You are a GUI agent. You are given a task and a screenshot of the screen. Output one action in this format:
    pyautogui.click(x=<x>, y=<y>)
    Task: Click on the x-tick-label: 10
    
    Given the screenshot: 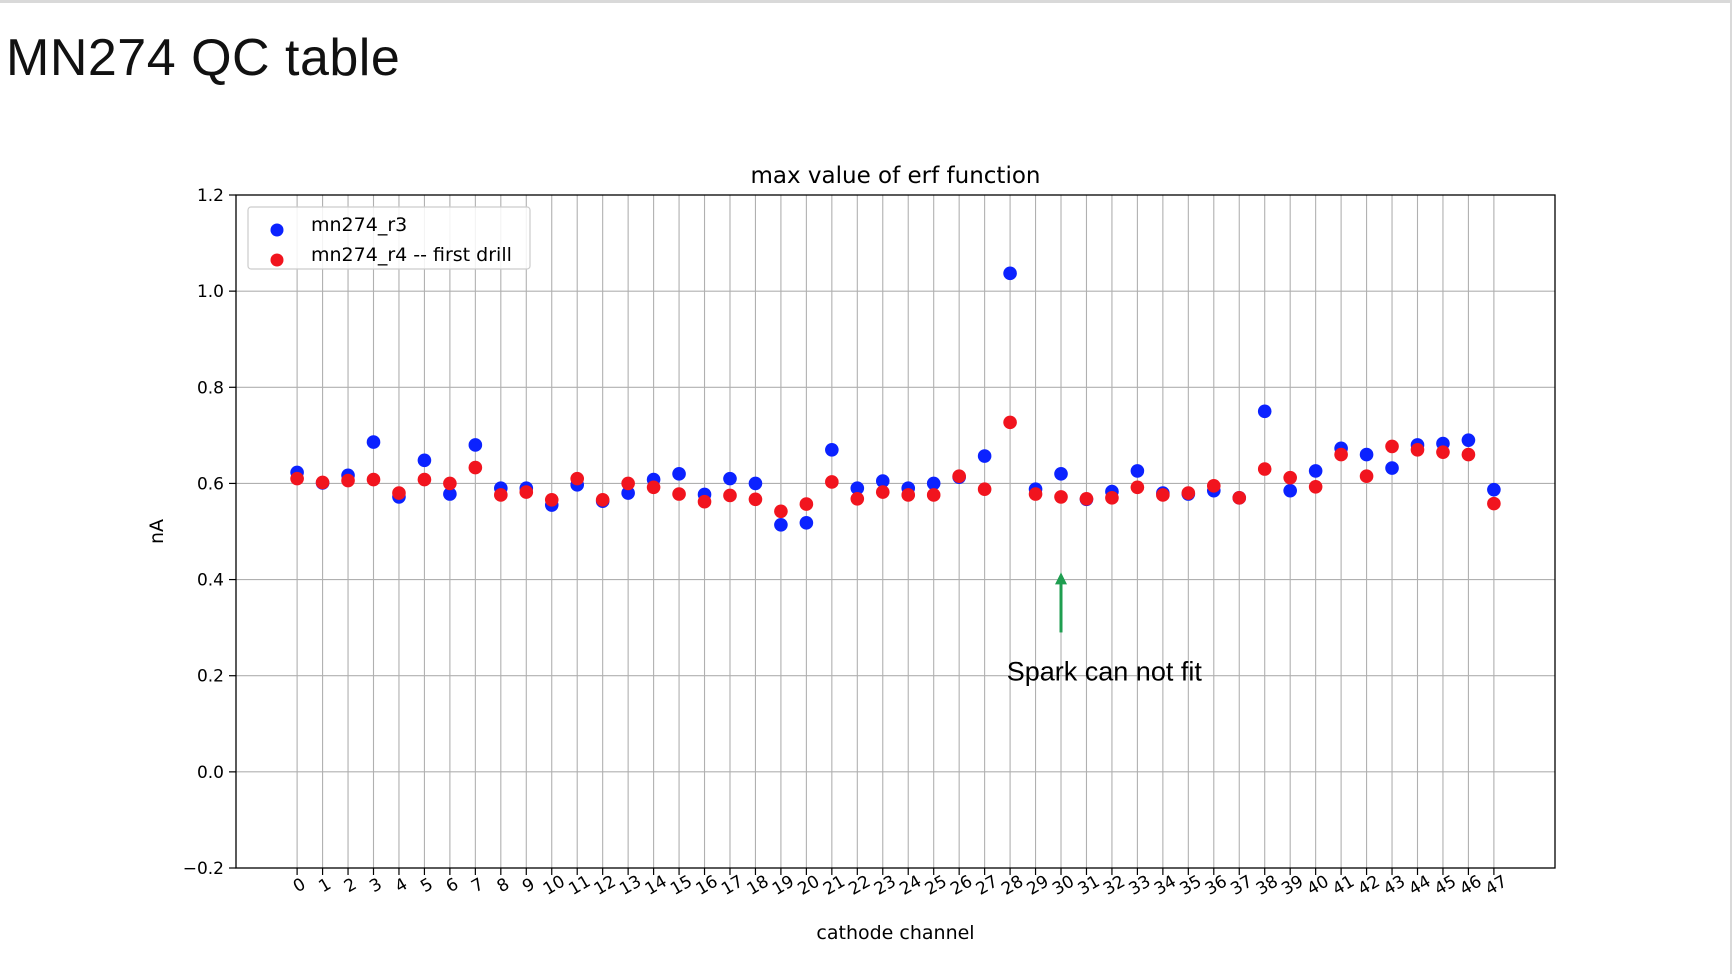 What is the action you would take?
    pyautogui.click(x=554, y=886)
    